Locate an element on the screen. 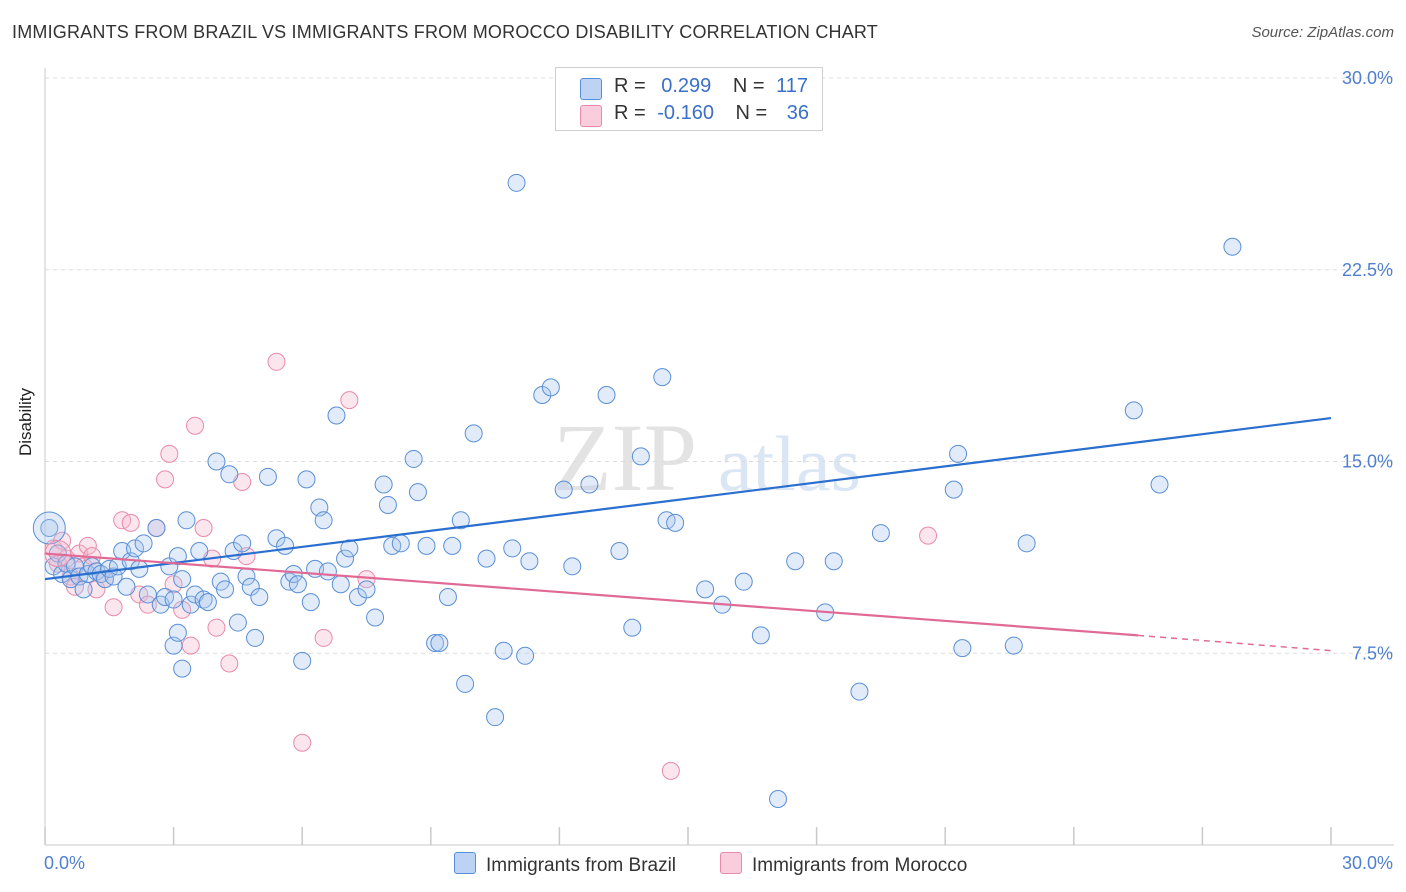 The image size is (1406, 892). watermark-zip: ZIP is located at coordinates (625, 457).